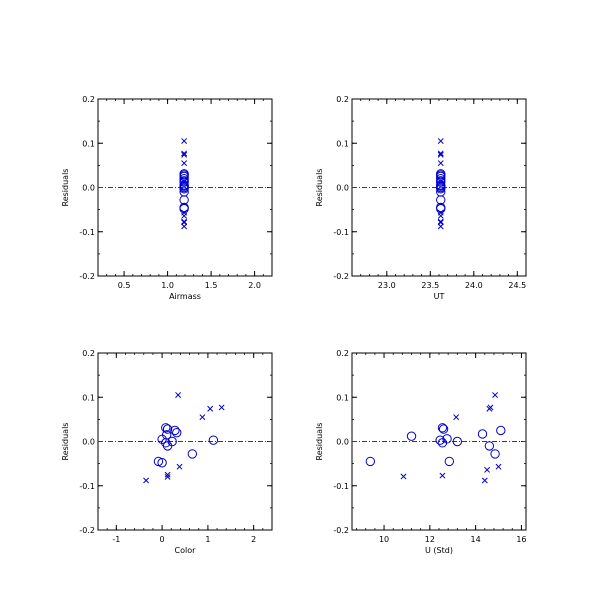 The image size is (608, 608). What do you see at coordinates (384, 539) in the screenshot?
I see `x-tick-label: 10` at bounding box center [384, 539].